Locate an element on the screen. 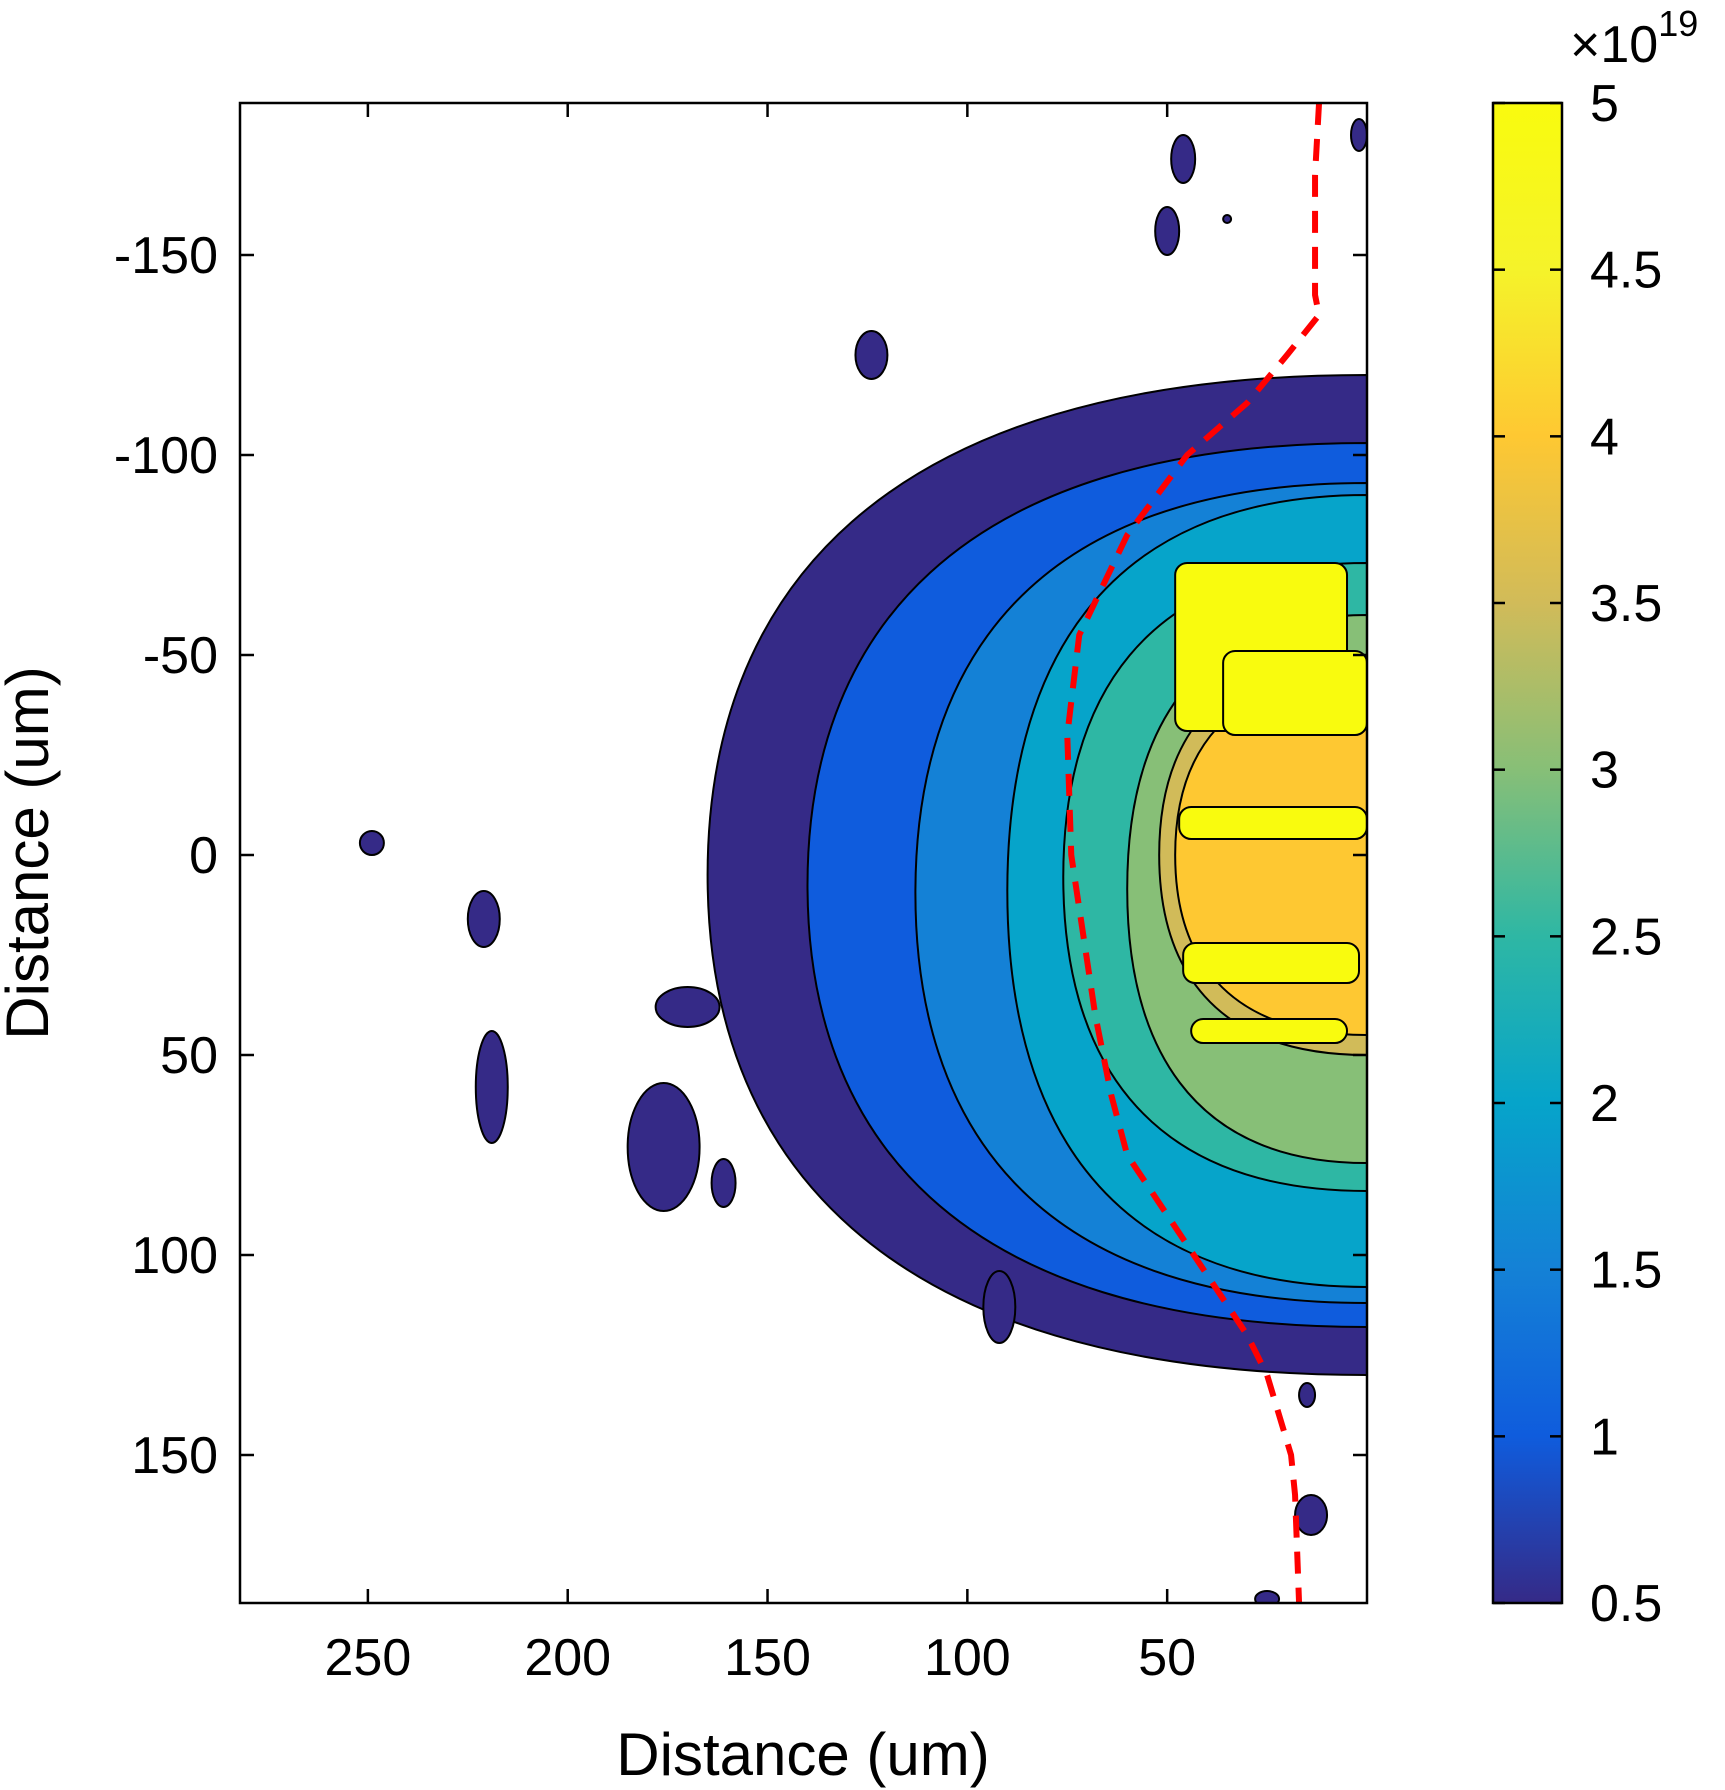 Image resolution: width=1725 pixels, height=1790 pixels. colorbar-tick-label-3: 3 is located at coordinates (1604, 771).